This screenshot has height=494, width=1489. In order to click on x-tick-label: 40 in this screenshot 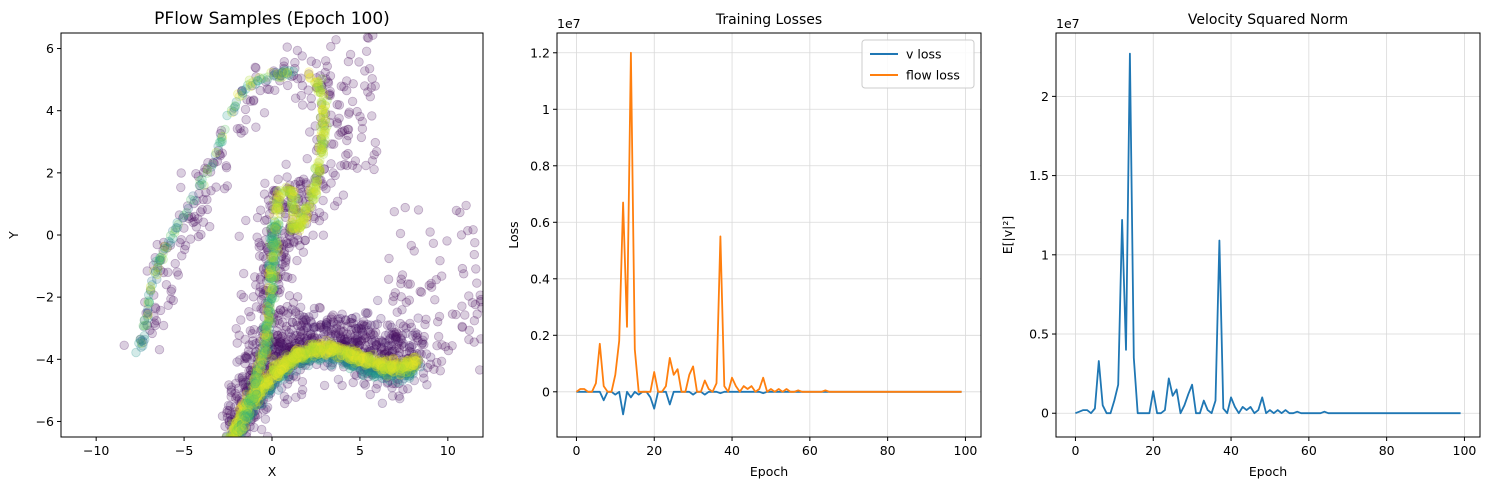, I will do `click(732, 450)`.